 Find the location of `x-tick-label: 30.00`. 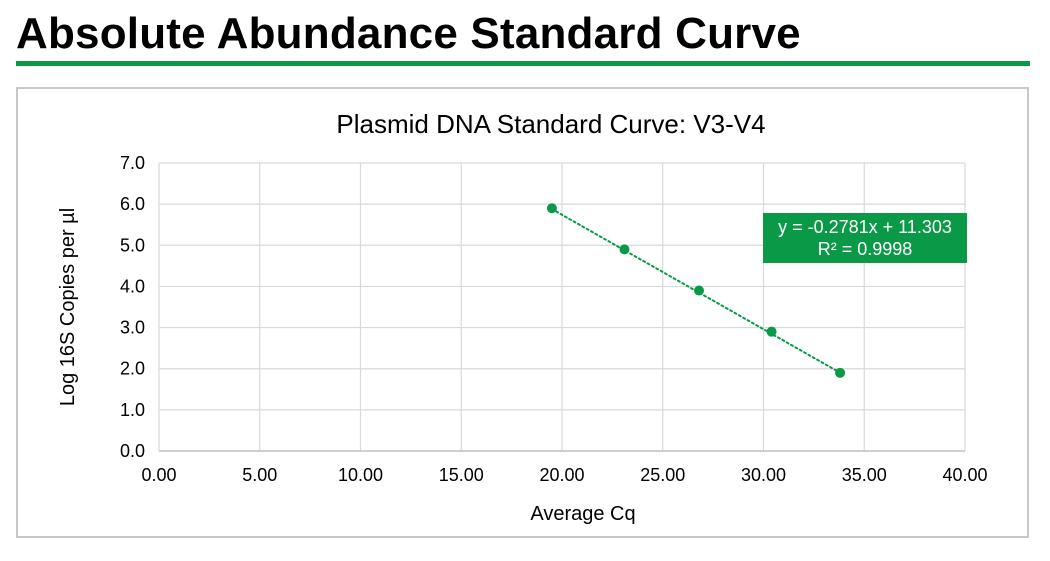

x-tick-label: 30.00 is located at coordinates (763, 475).